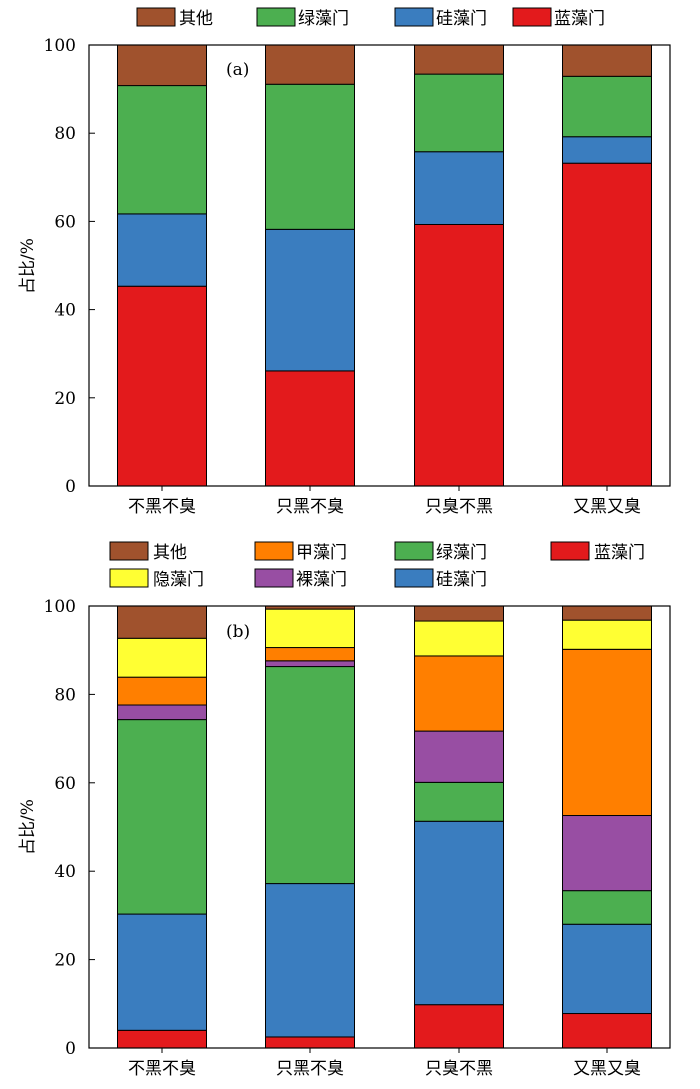 This screenshot has width=700, height=1089. I want to click on panel-label: (a), so click(237, 70).